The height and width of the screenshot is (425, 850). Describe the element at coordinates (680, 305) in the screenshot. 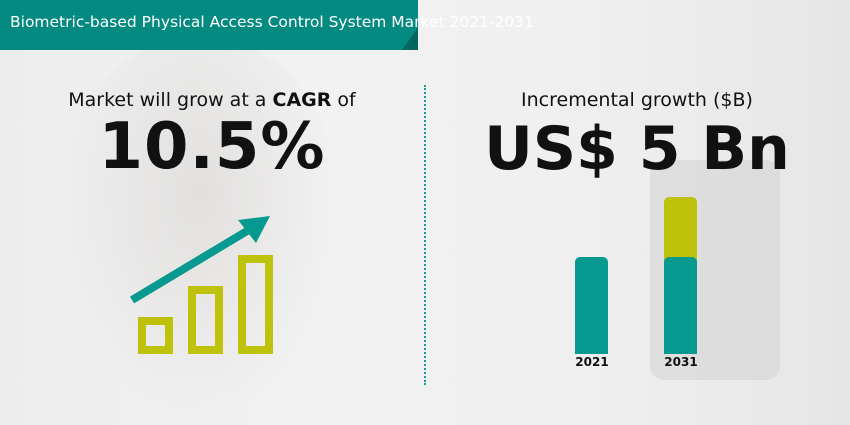

I see `bar-2031-base` at that location.